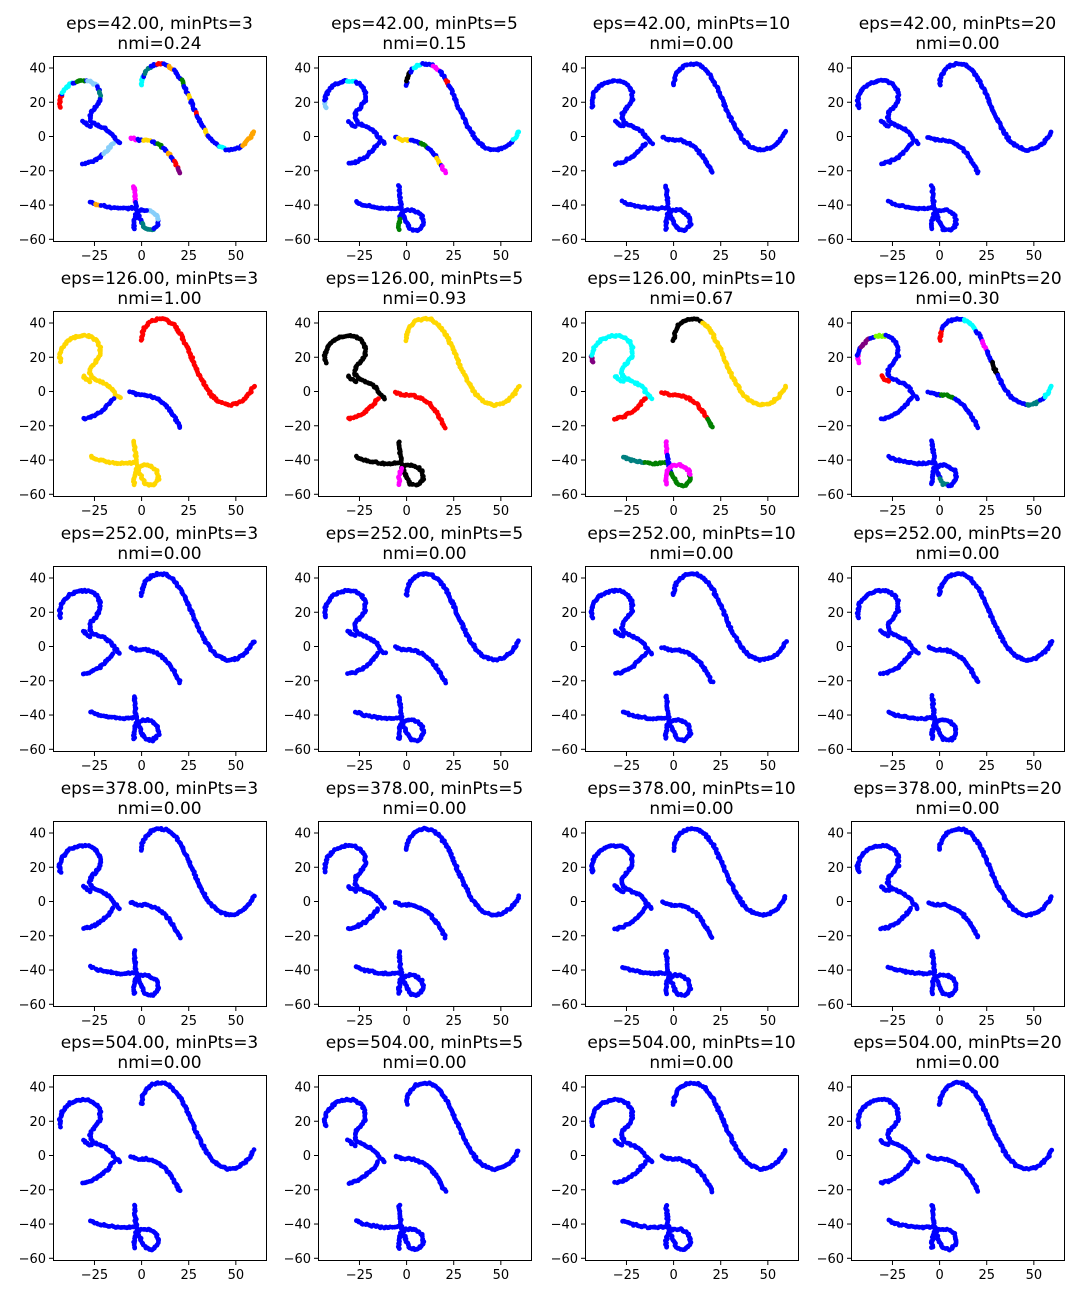  What do you see at coordinates (957, 534) in the screenshot?
I see `subplot-title: eps=252.00, minPts=20` at bounding box center [957, 534].